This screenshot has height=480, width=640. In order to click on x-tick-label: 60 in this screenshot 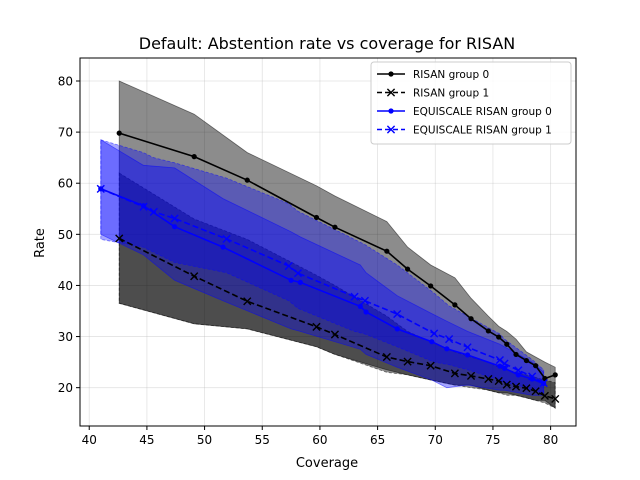, I will do `click(319, 440)`.